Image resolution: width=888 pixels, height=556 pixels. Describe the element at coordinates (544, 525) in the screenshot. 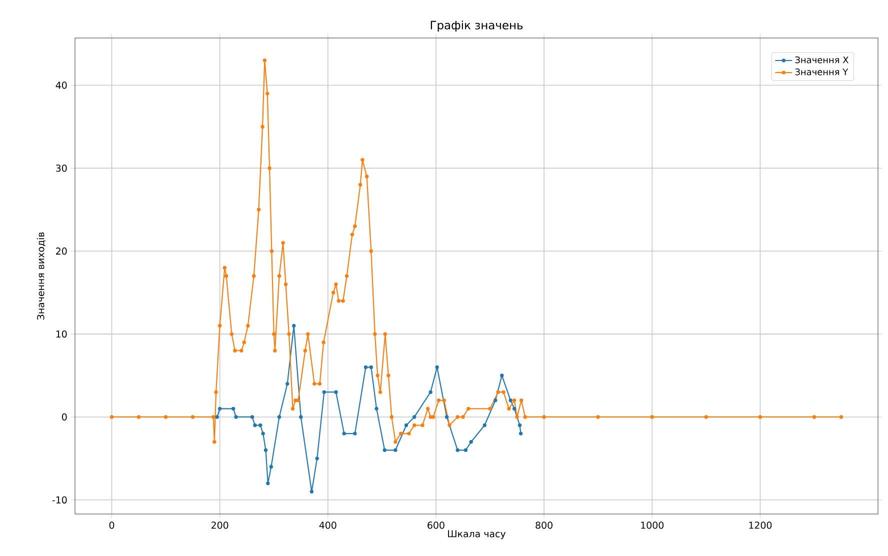

I see `x-tick-label: 800` at that location.